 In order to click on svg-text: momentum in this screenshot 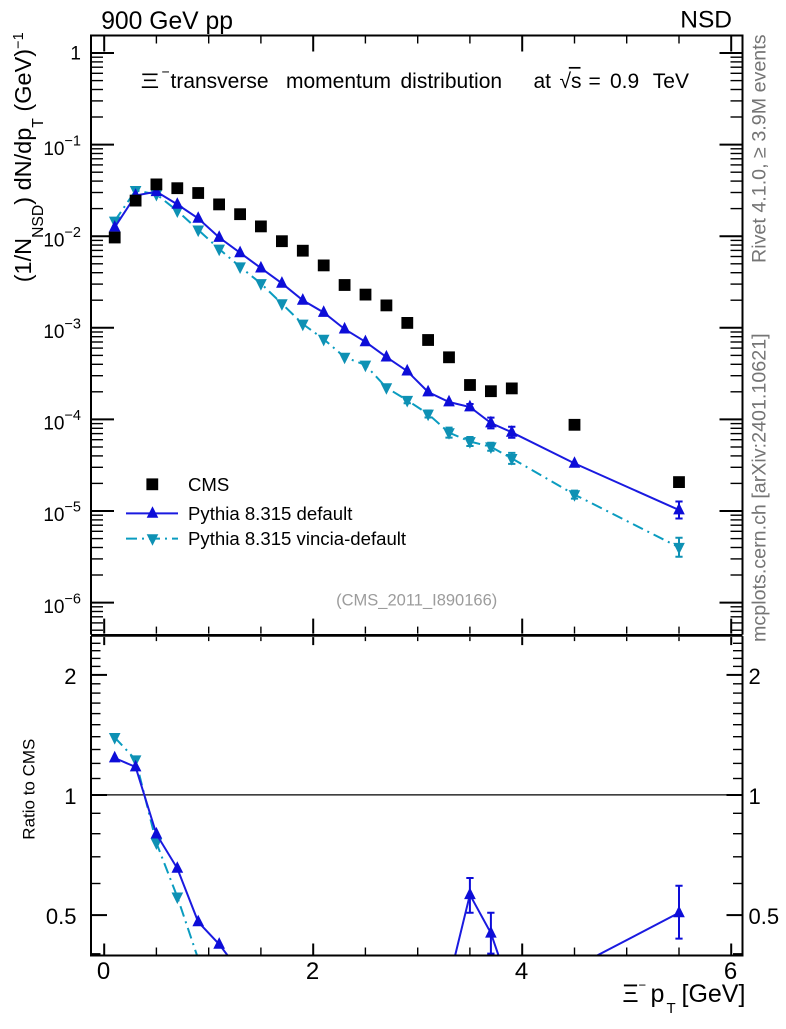, I will do `click(338, 81)`.